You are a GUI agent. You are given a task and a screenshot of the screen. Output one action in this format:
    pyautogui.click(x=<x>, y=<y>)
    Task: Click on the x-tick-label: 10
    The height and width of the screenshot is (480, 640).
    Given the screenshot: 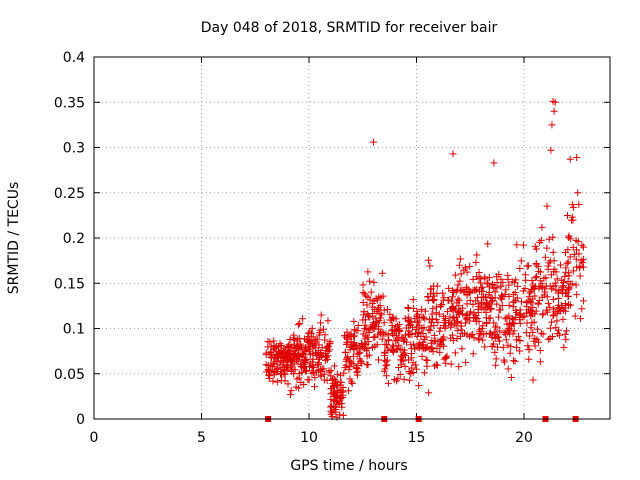 What is the action you would take?
    pyautogui.click(x=309, y=438)
    